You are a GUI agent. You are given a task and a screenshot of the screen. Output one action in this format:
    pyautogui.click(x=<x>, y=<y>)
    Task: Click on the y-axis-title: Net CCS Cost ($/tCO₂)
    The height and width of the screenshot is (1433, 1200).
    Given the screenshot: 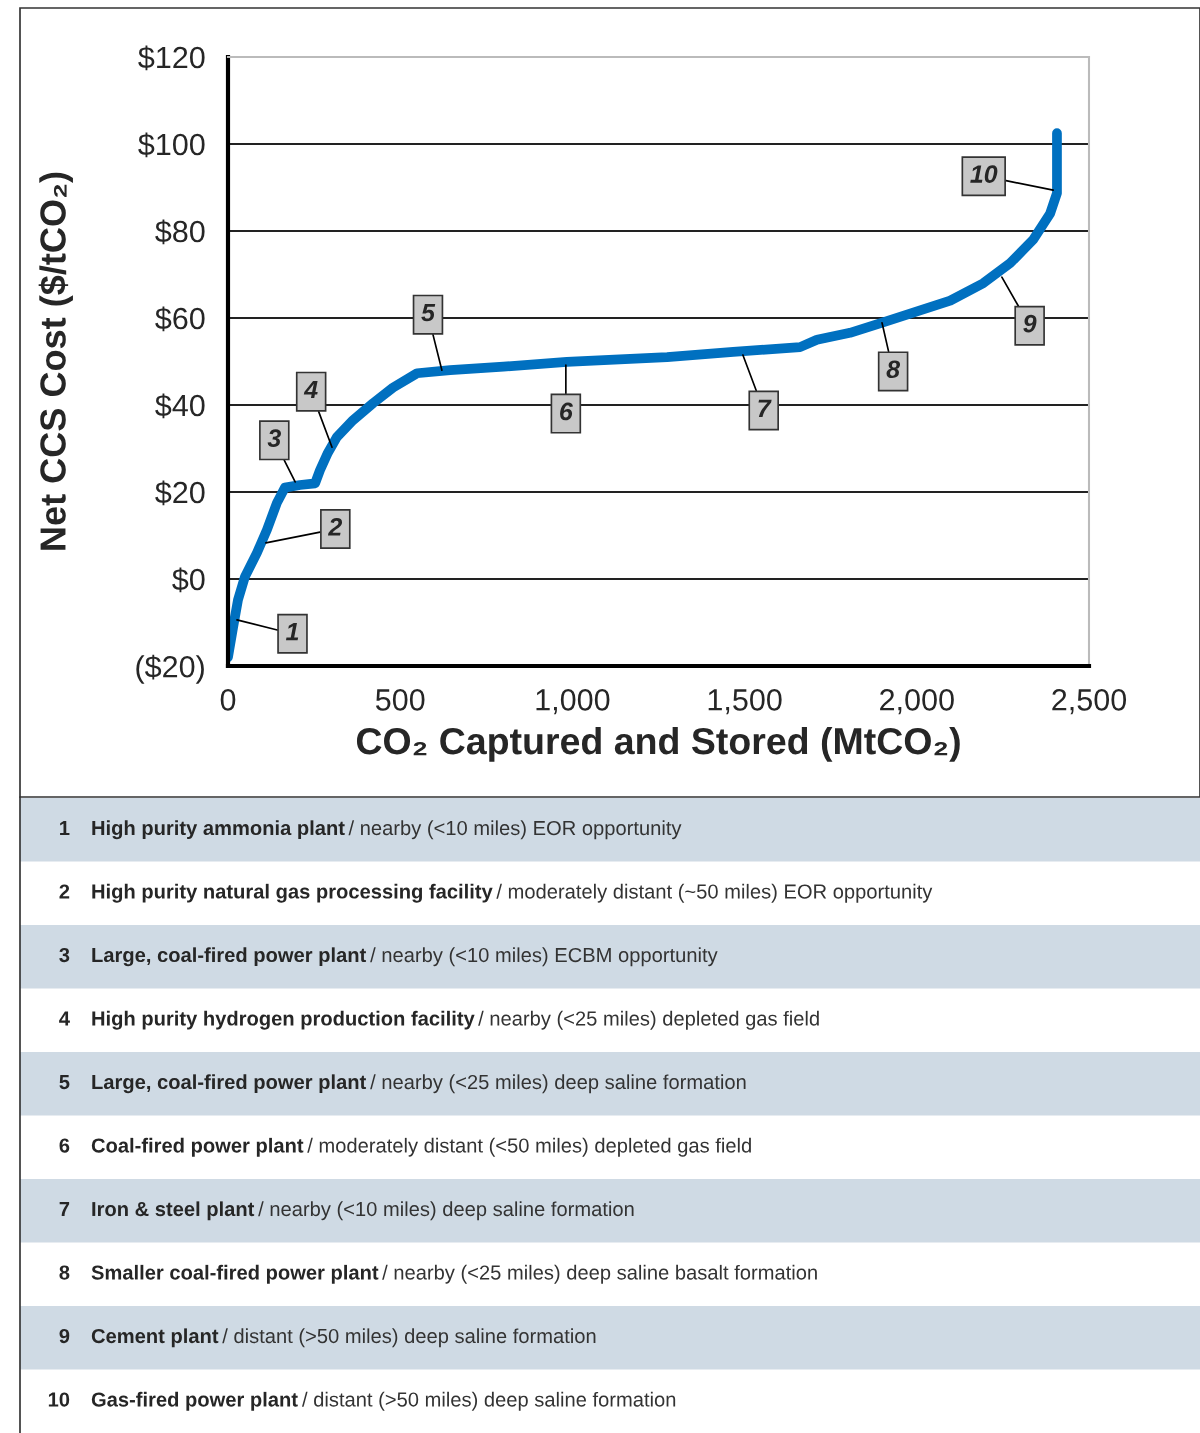 What is the action you would take?
    pyautogui.click(x=55, y=361)
    